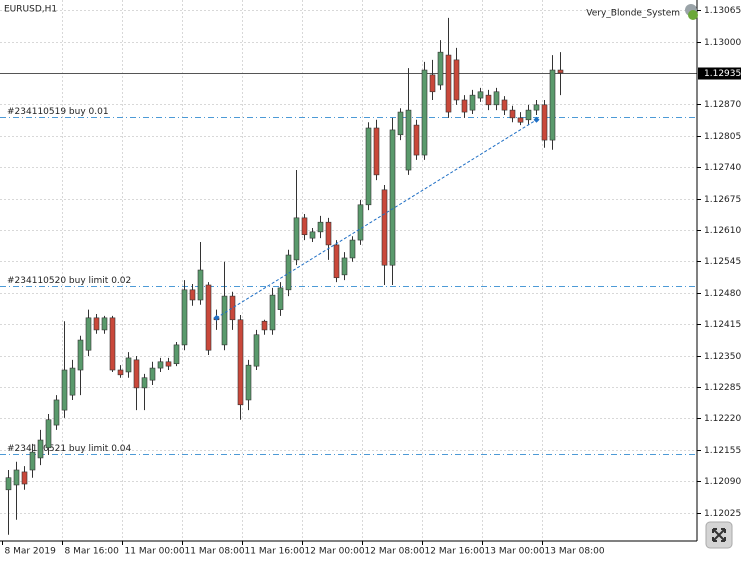 The width and height of the screenshot is (750, 562). Describe the element at coordinates (719, 73) in the screenshot. I see `current-price-box` at that location.